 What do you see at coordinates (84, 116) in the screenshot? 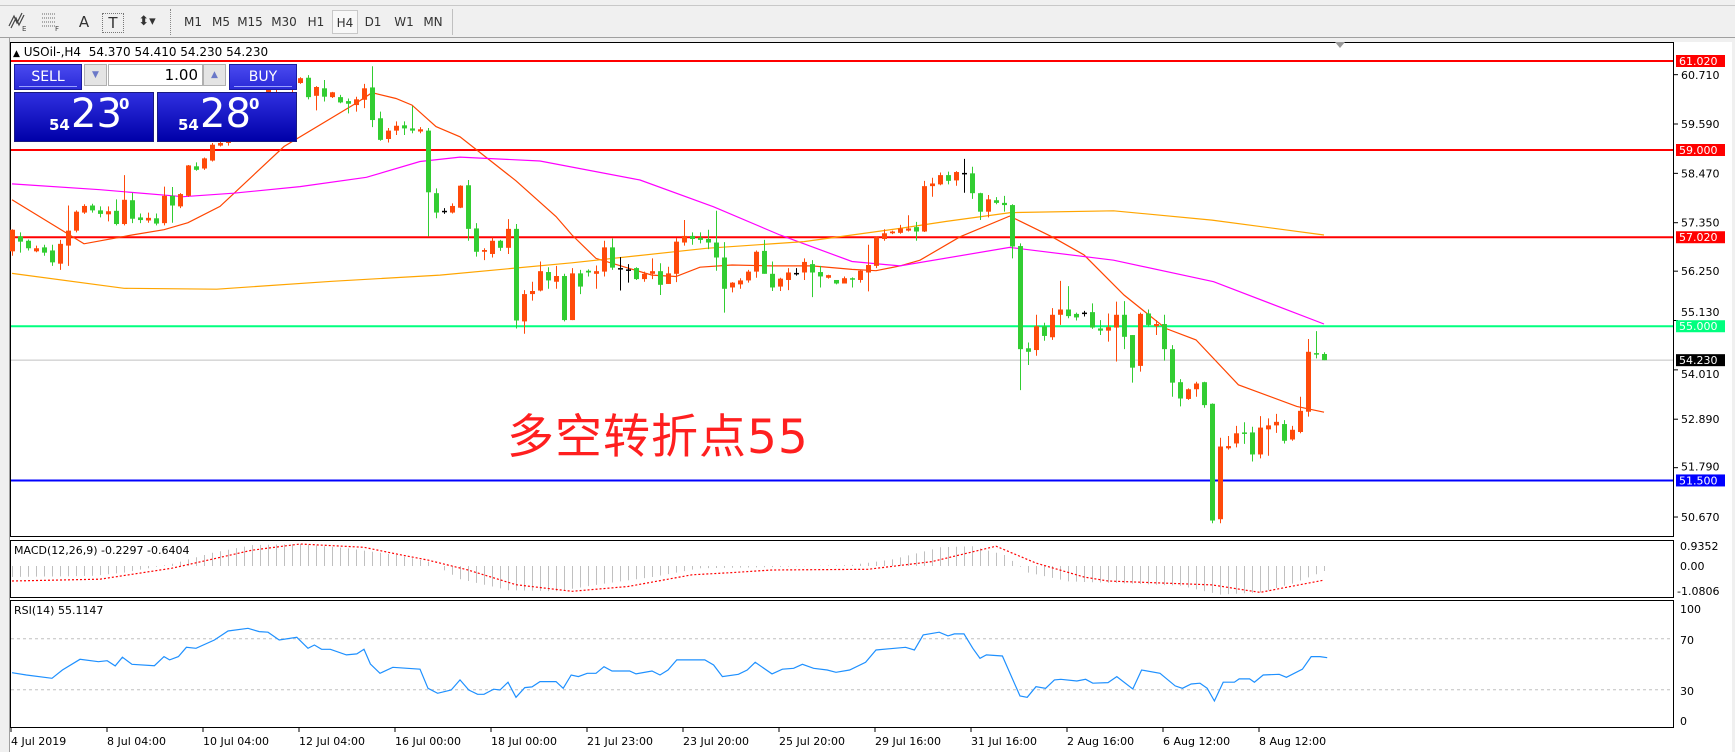
I see `sell-price-box: 54 23 0` at bounding box center [84, 116].